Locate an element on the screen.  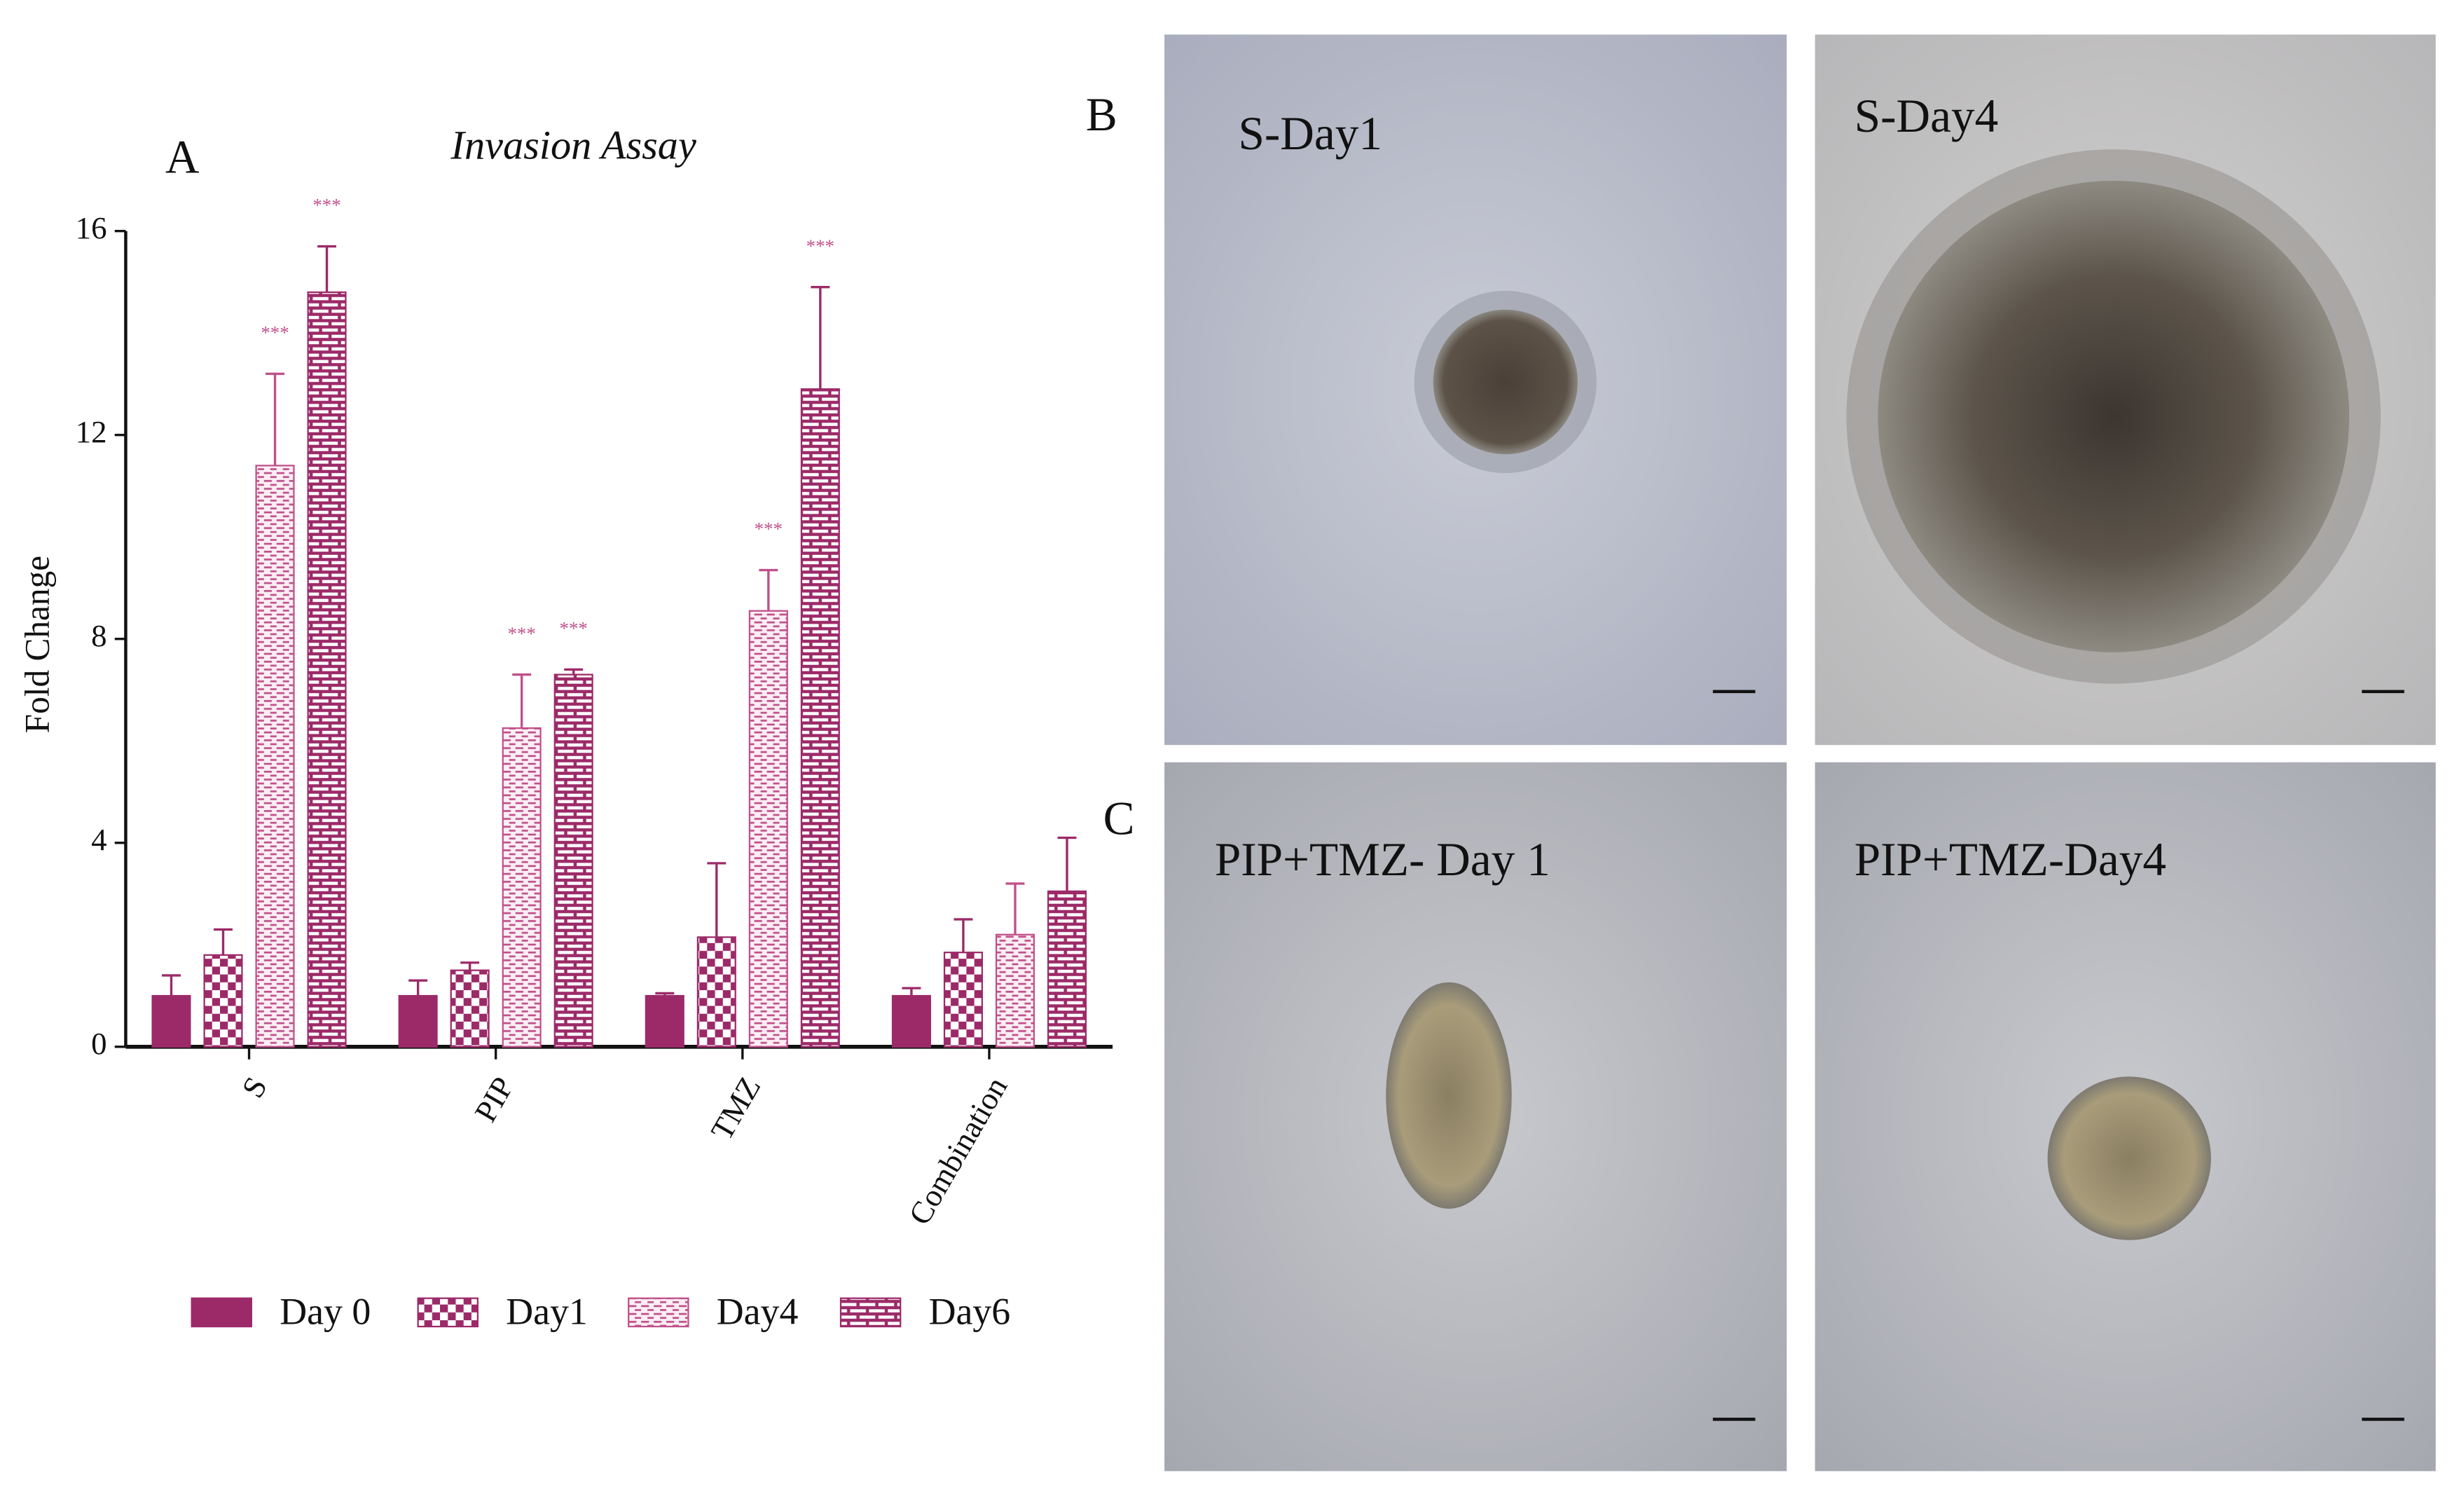
legend-label: Day4 is located at coordinates (758, 1312).